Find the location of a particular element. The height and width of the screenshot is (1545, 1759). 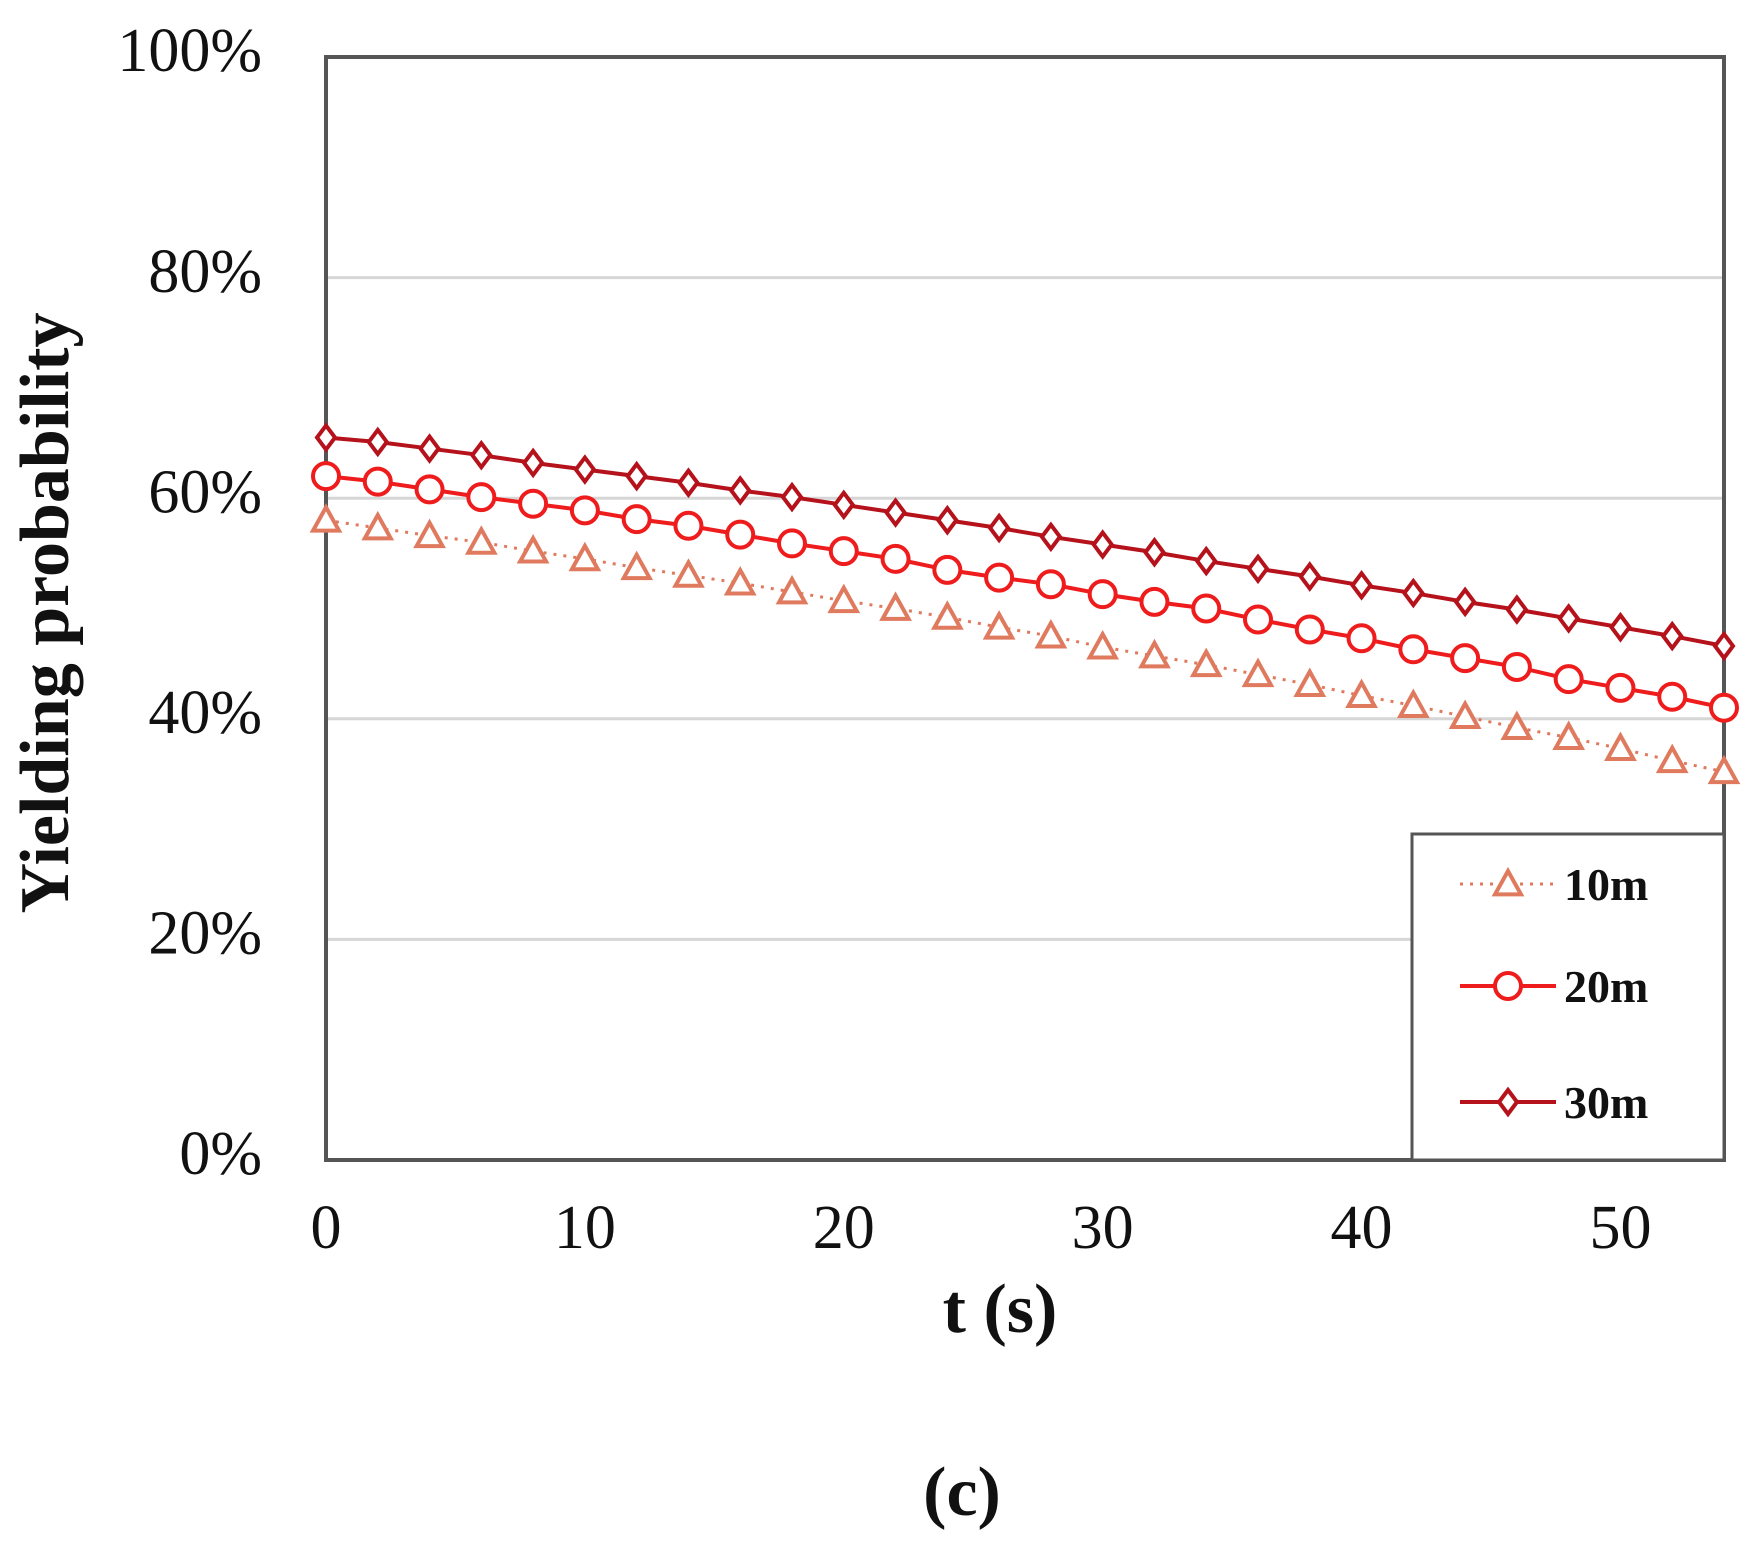

series-20m is located at coordinates (1025, 592).